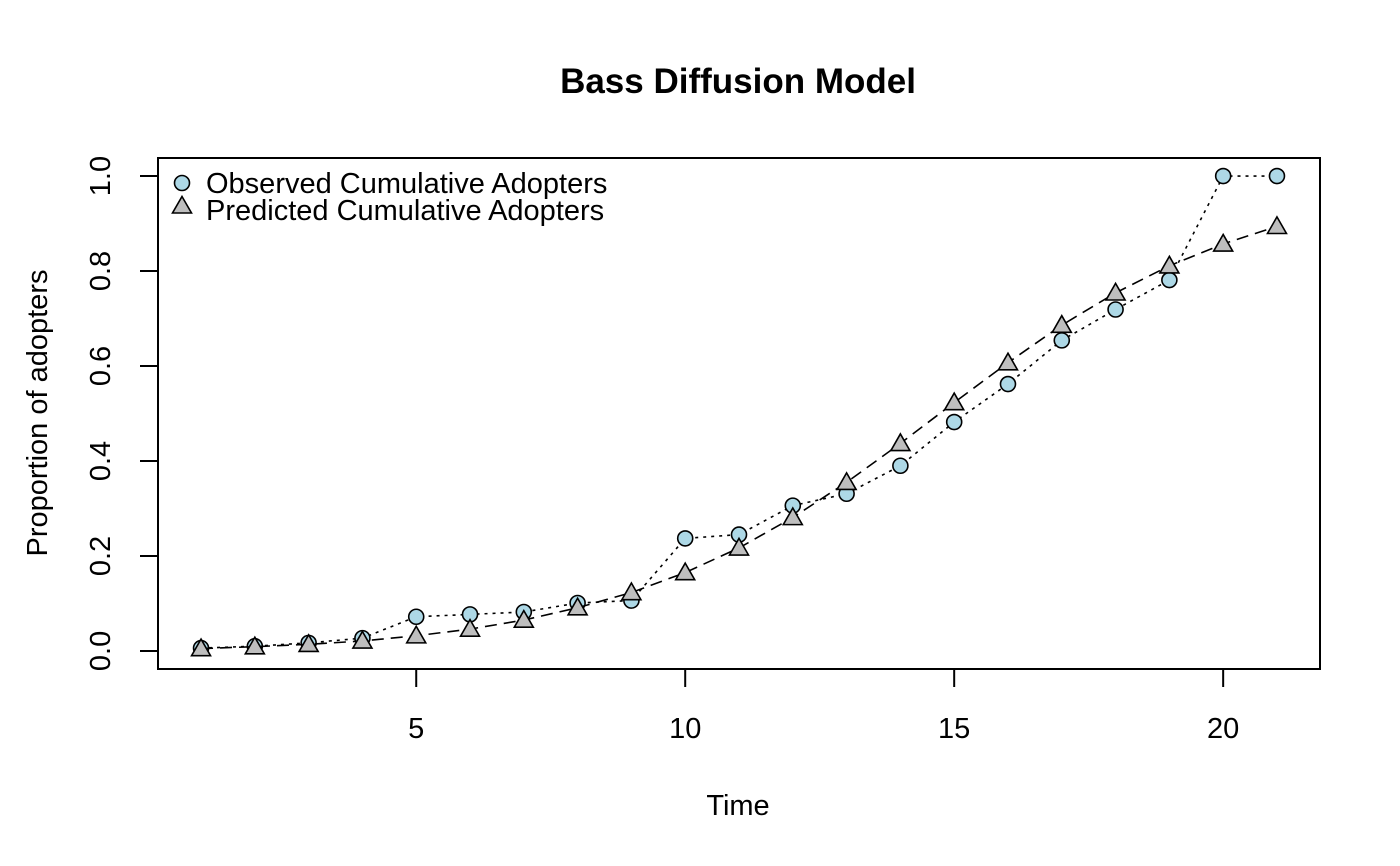  Describe the element at coordinates (405, 211) in the screenshot. I see `legend-label-predicted: Predicted Cumulative Adopters` at that location.